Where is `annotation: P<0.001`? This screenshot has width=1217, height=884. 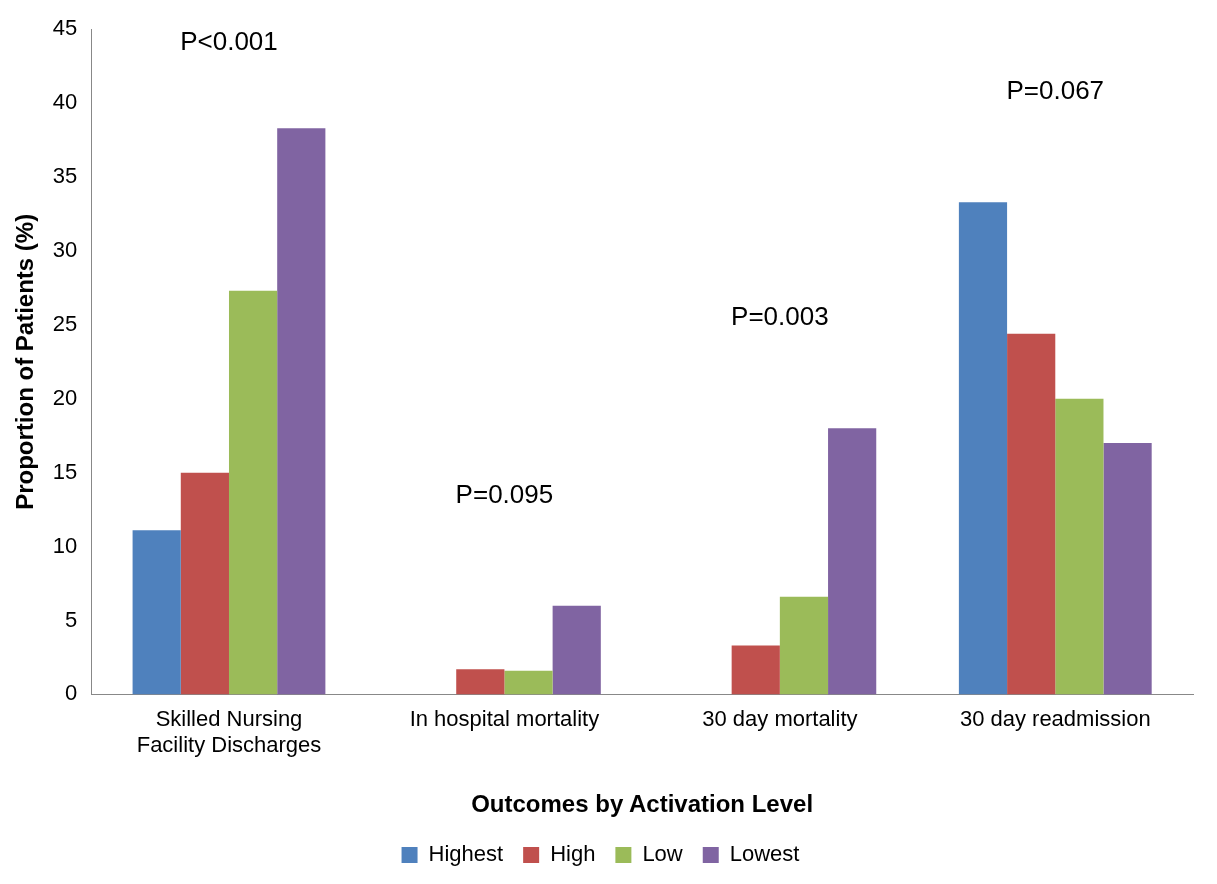
annotation: P<0.001 is located at coordinates (229, 41).